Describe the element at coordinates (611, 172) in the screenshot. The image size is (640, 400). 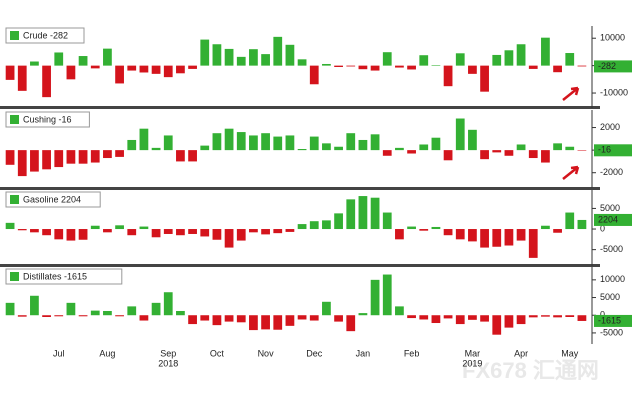
I see `y-tick-label: -2000` at that location.